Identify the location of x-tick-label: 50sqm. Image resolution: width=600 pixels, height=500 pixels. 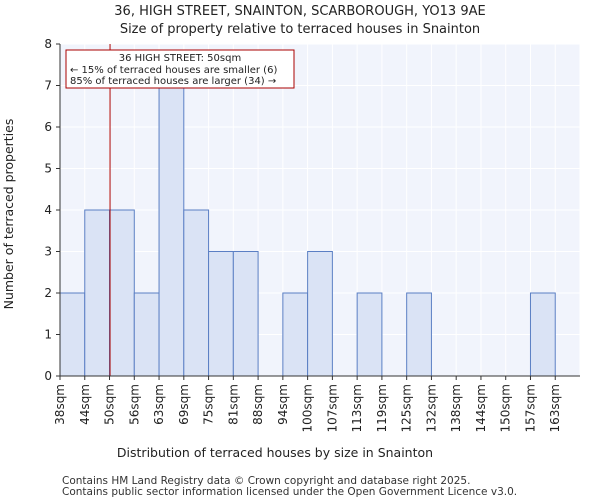
(110, 404).